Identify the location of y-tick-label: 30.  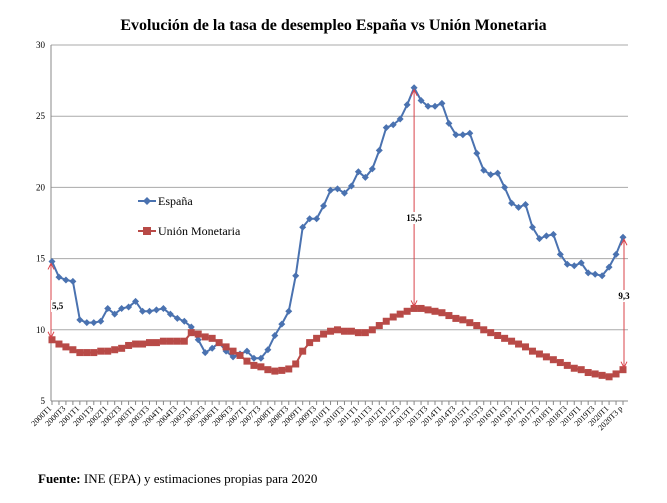
(41, 45).